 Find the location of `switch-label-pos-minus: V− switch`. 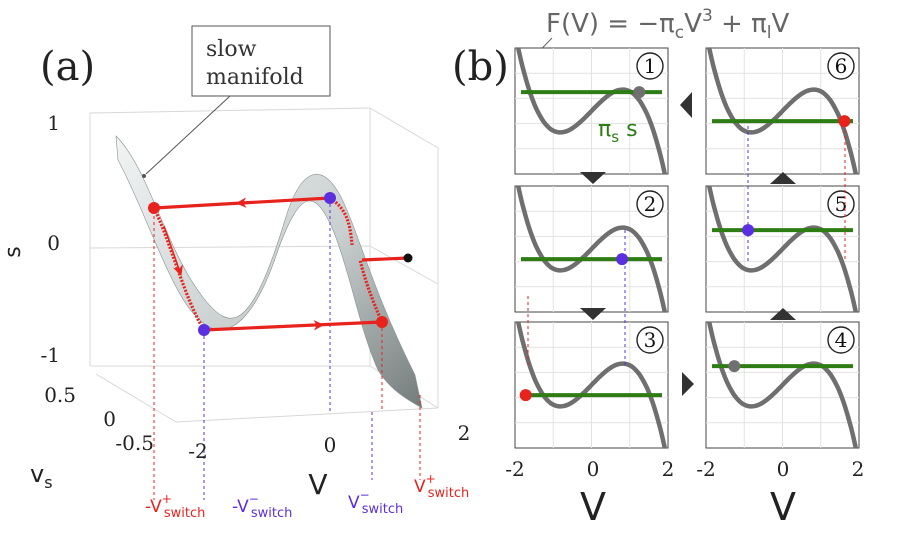

switch-label-pos-minus: V− switch is located at coordinates (375, 502).